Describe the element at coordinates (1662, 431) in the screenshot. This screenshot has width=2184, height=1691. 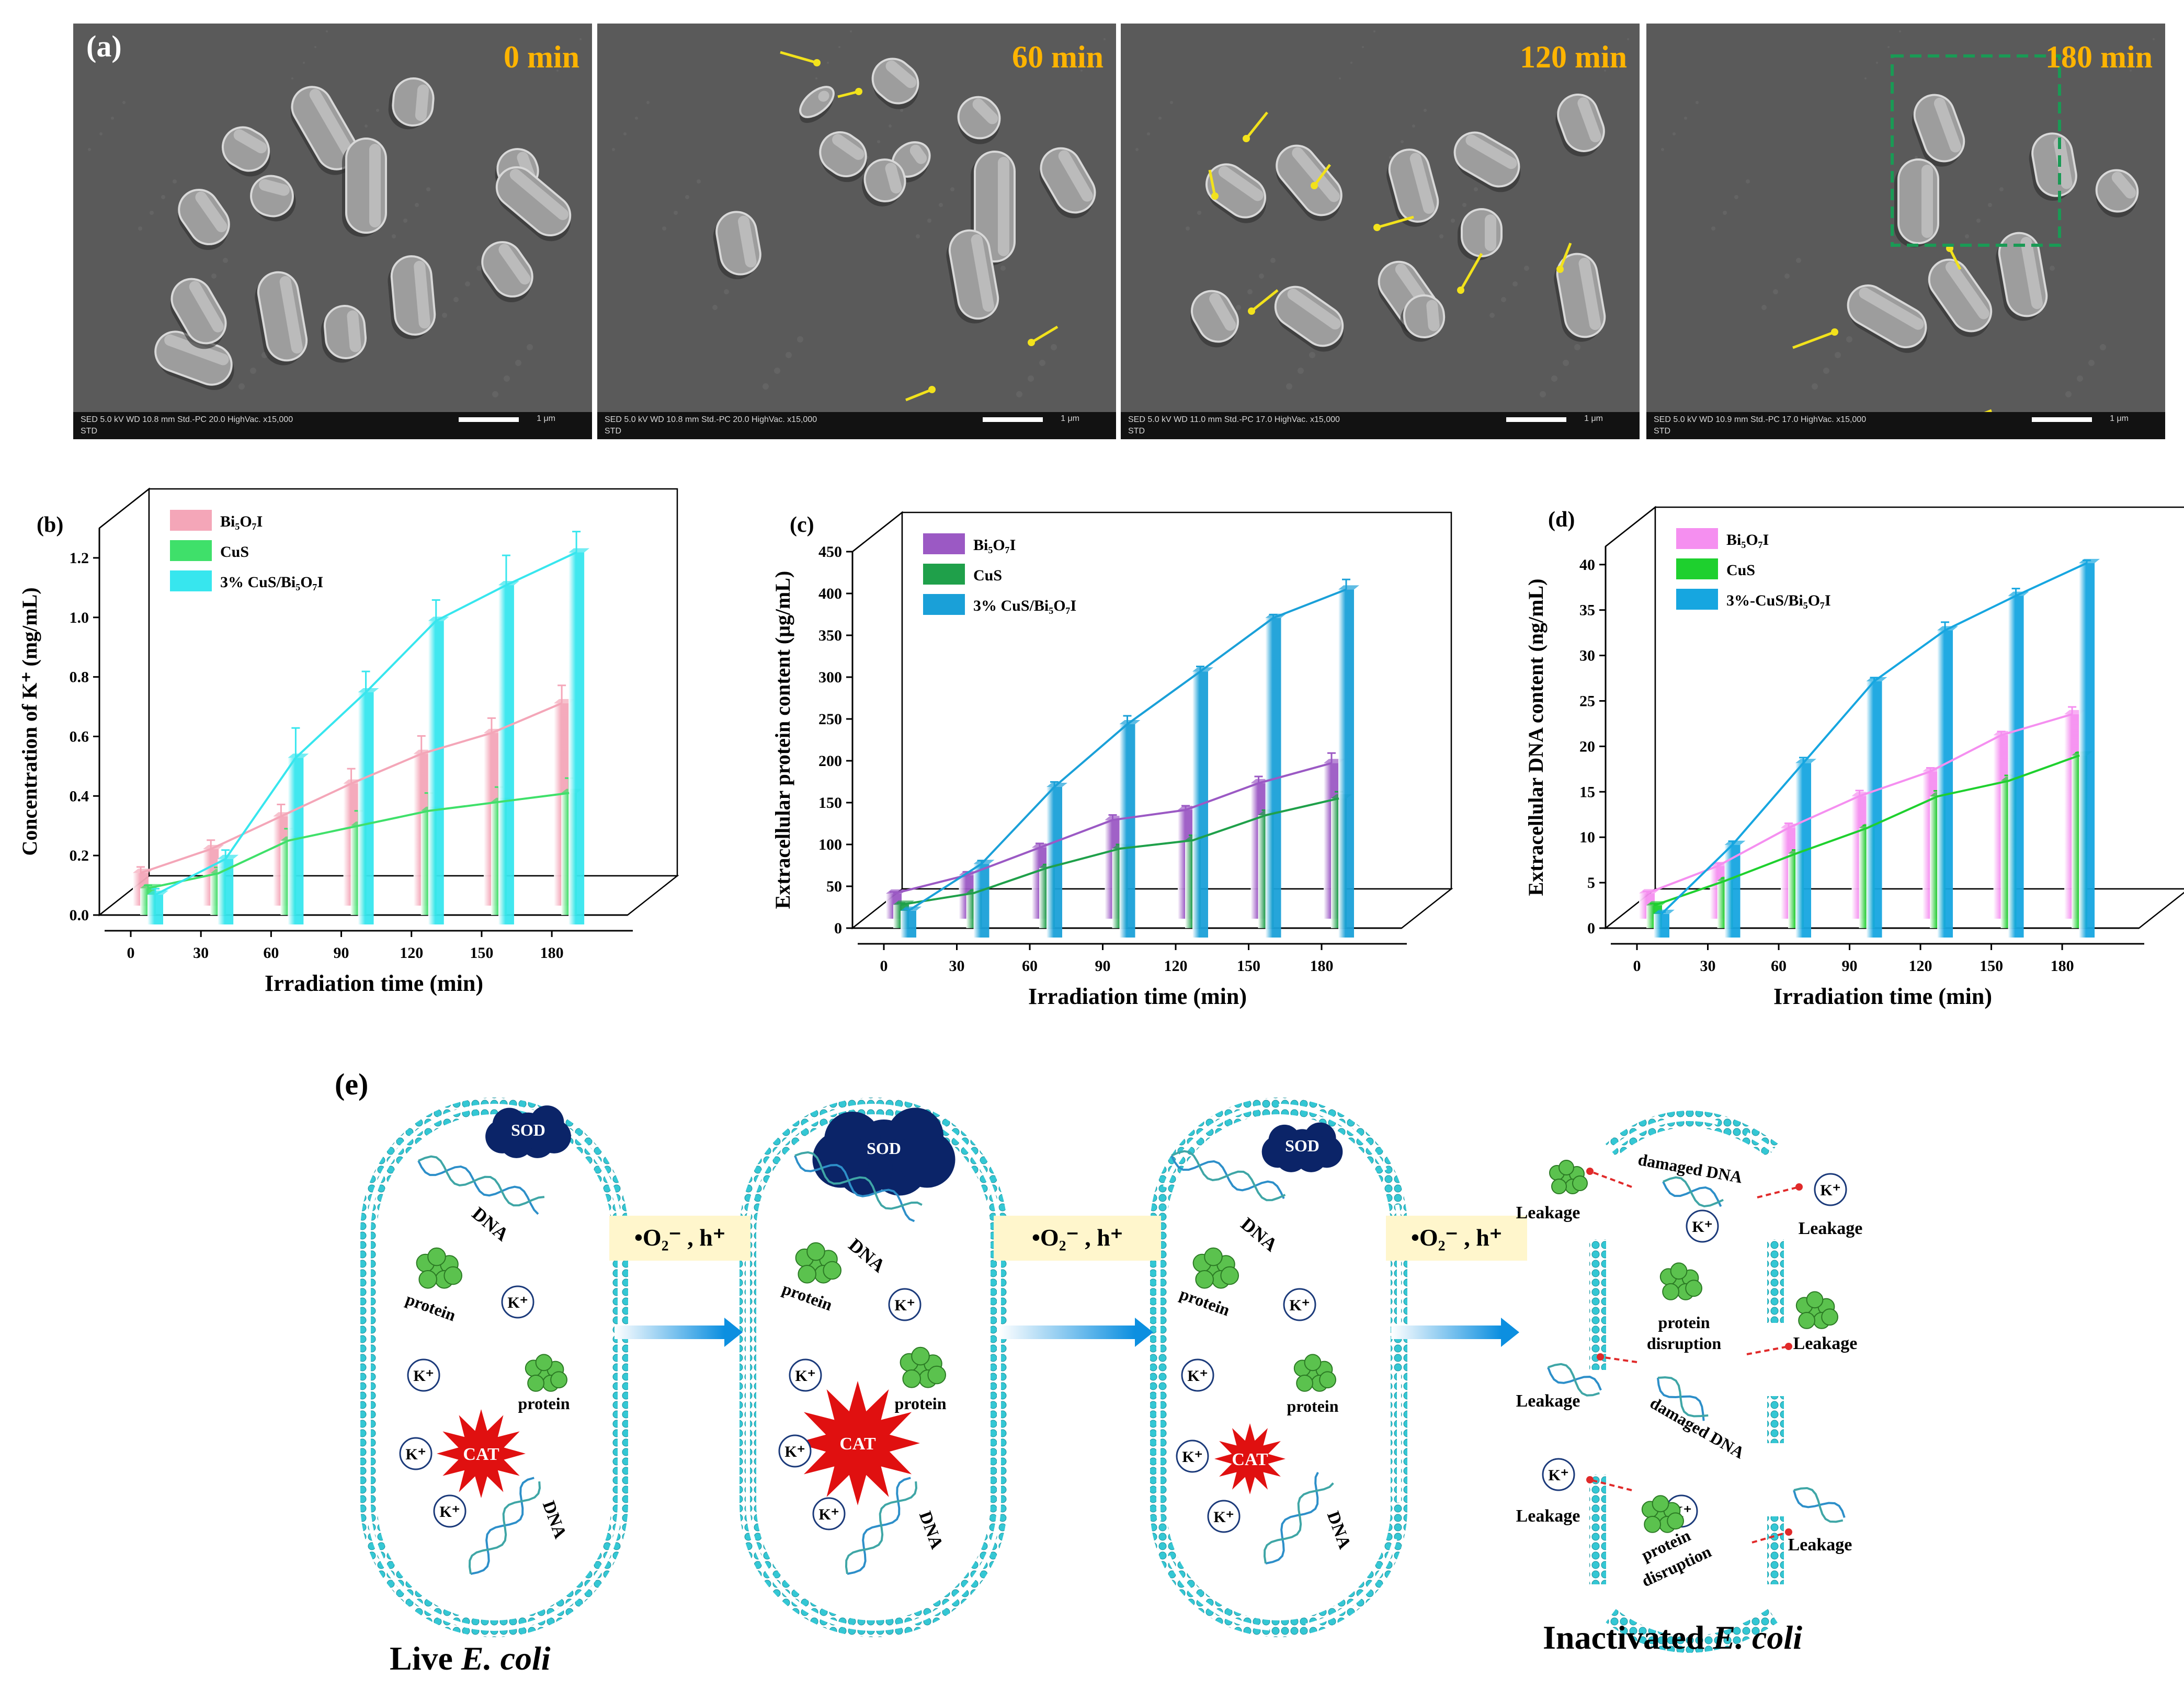
I see `sem-mode: STD` at that location.